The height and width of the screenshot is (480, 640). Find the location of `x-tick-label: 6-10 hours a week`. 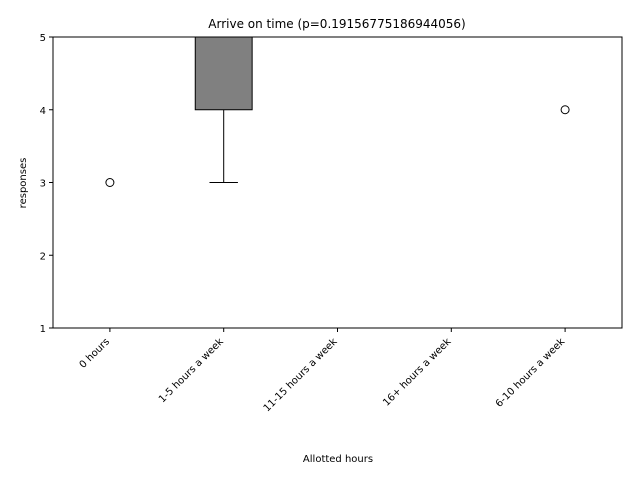

x-tick-label: 6-10 hours a week is located at coordinates (531, 373).